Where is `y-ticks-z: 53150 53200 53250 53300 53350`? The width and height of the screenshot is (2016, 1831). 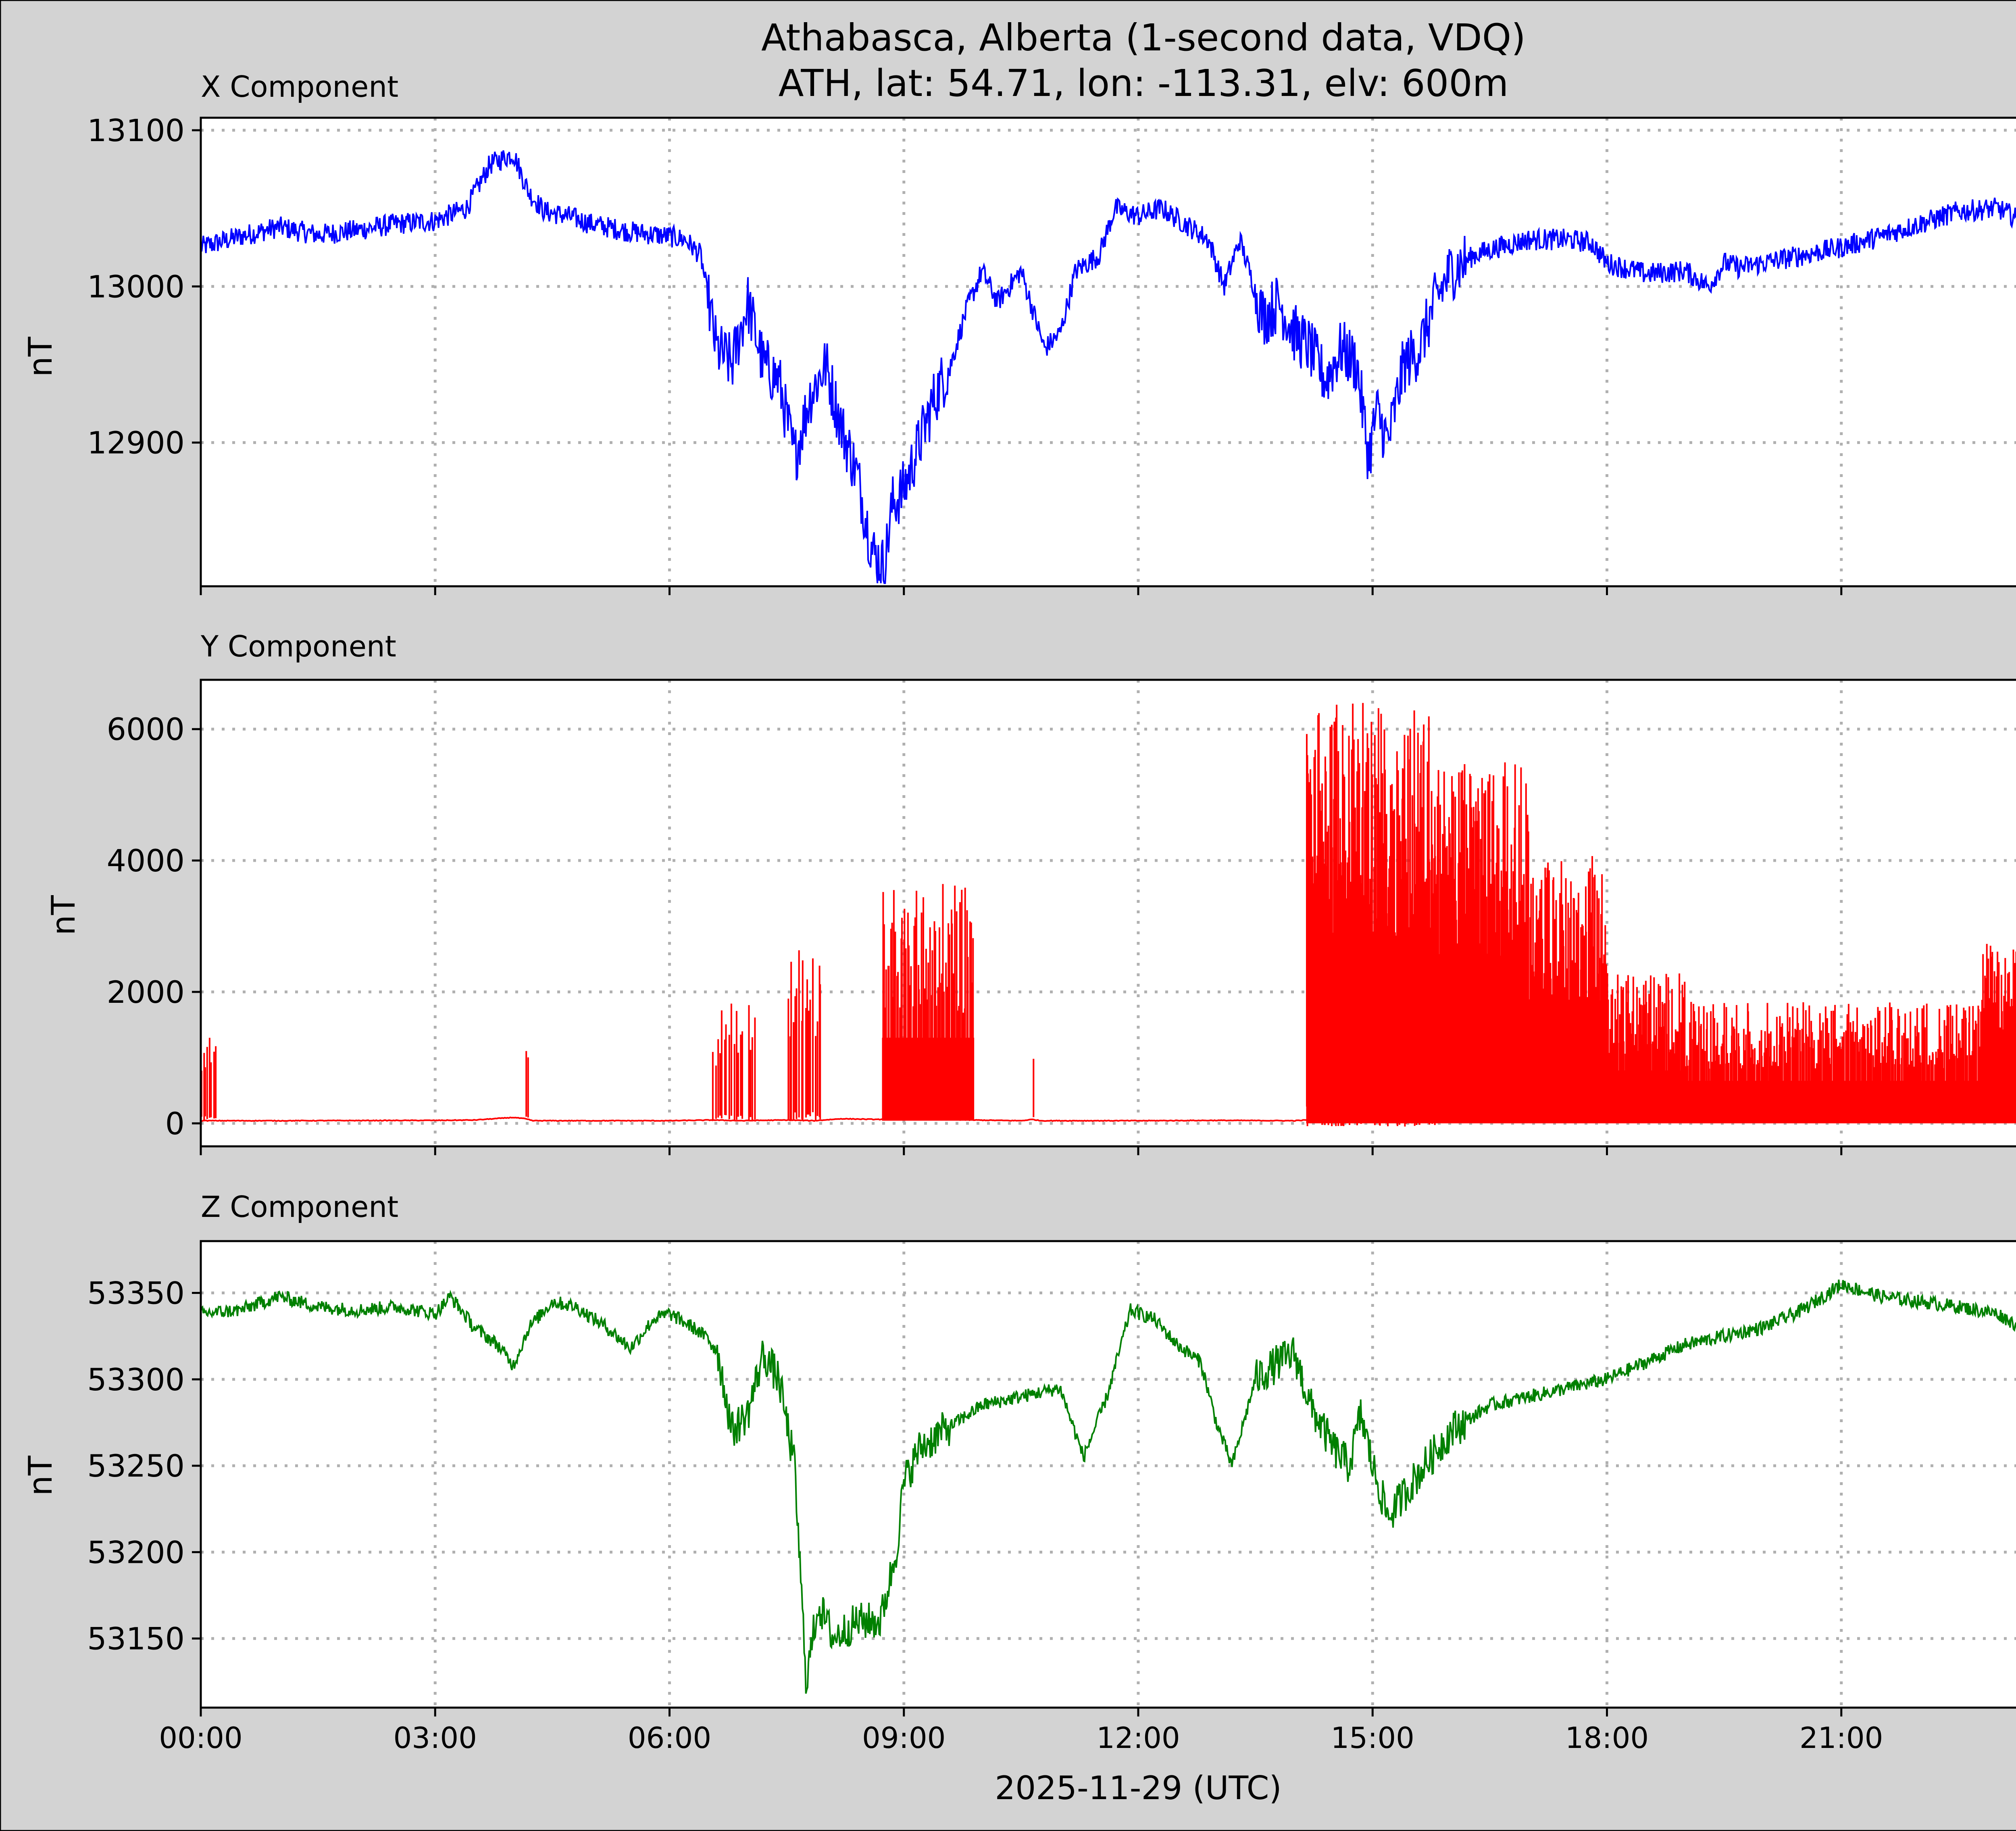 y-ticks-z: 53150 53200 53250 53300 53350 is located at coordinates (144, 1466).